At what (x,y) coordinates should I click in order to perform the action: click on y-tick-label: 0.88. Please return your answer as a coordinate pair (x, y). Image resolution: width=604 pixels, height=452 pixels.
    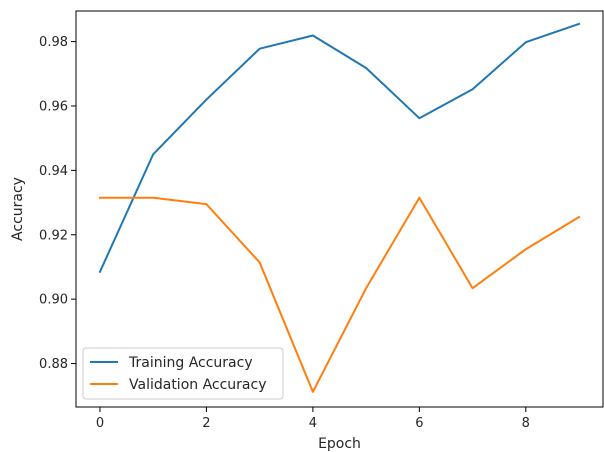
    Looking at the image, I should click on (53, 364).